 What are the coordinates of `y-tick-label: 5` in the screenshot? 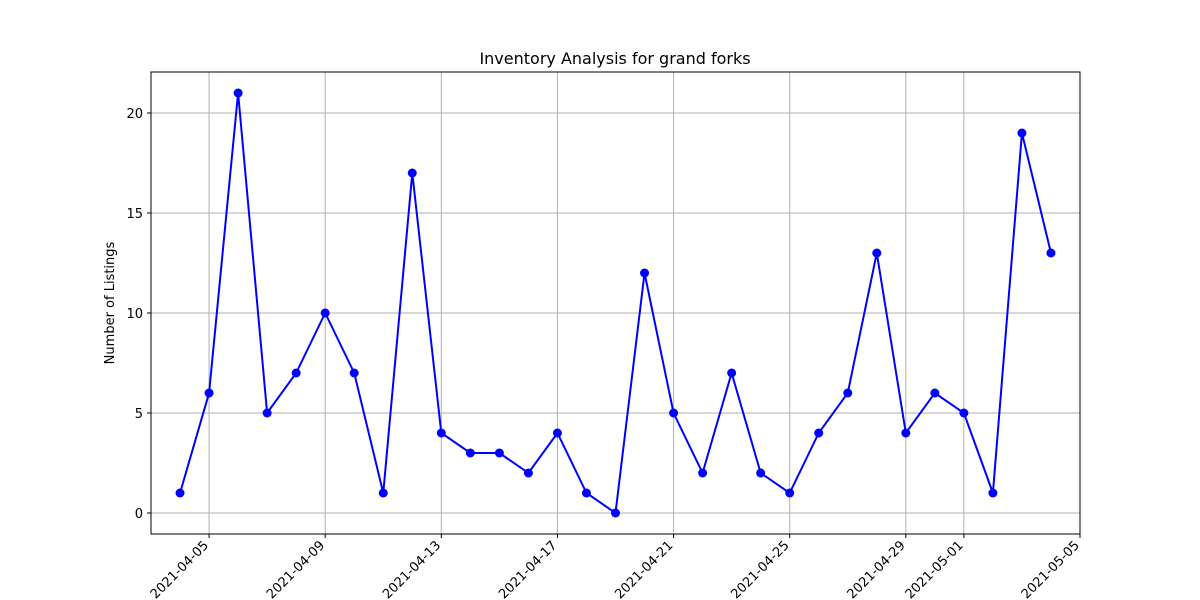 It's located at (139, 414).